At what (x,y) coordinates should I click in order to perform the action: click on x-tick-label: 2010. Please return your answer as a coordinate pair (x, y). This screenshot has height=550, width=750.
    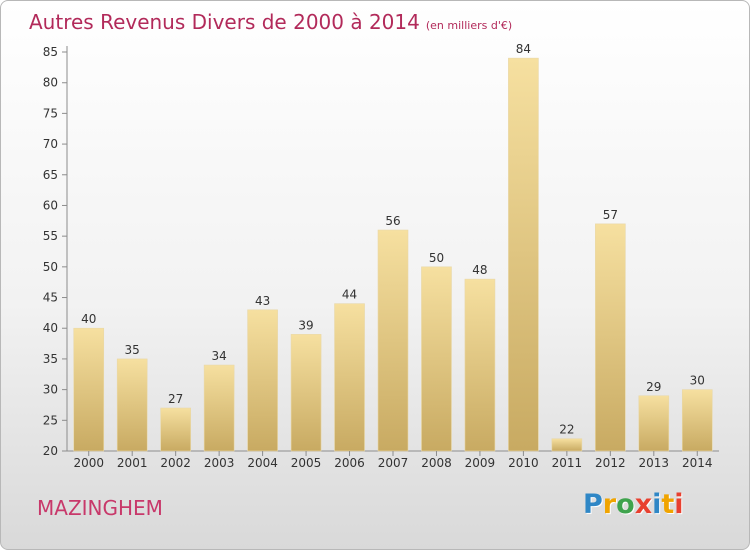
    Looking at the image, I should click on (523, 463).